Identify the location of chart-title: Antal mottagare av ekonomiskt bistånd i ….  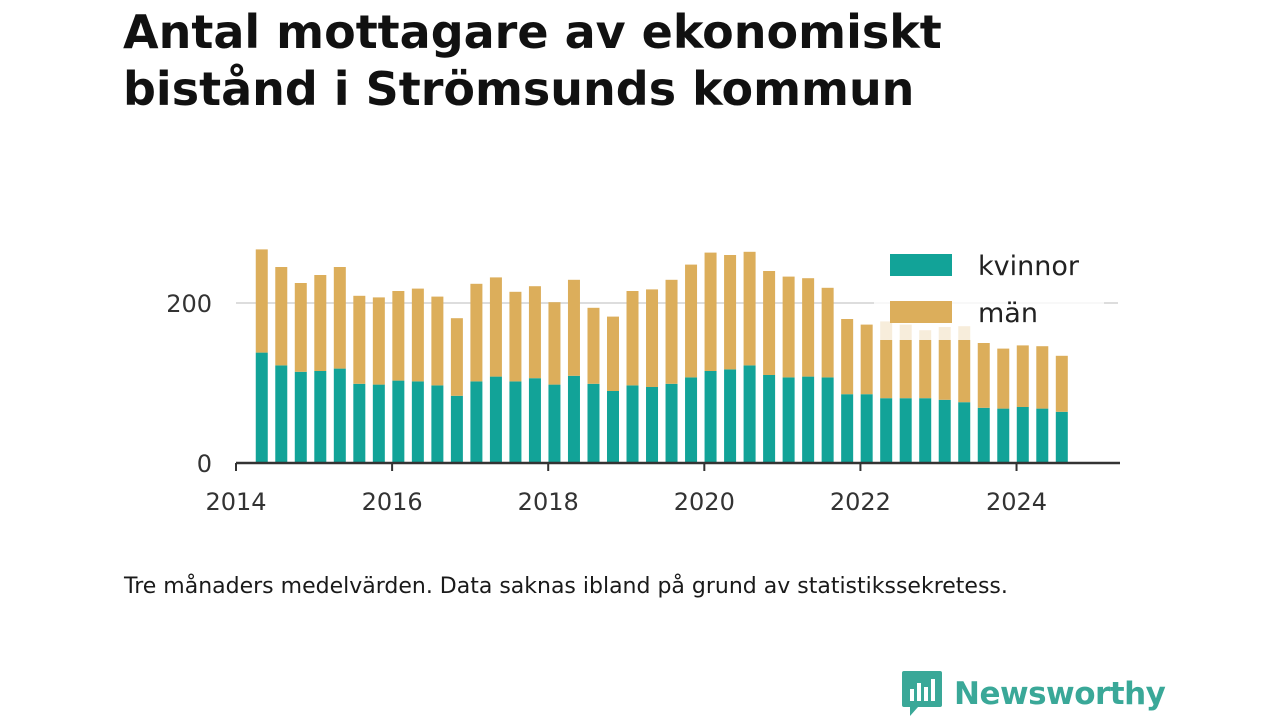
(532, 60).